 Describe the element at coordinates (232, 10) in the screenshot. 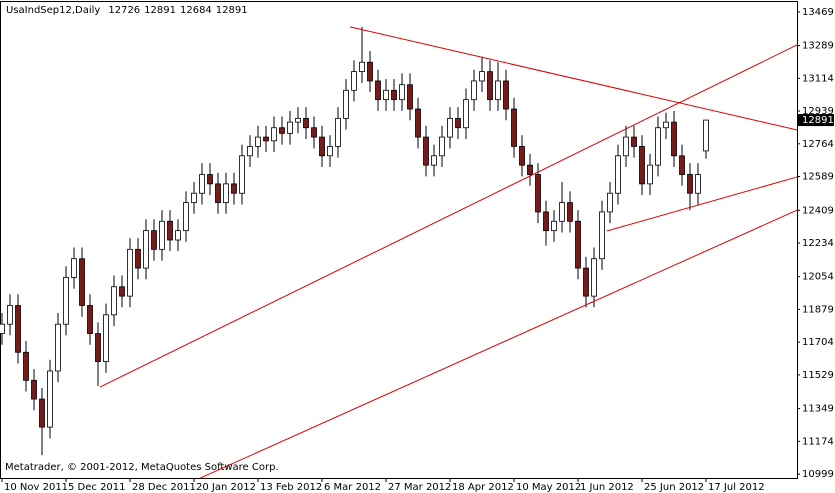

I see `ohlc-close: 12891` at that location.